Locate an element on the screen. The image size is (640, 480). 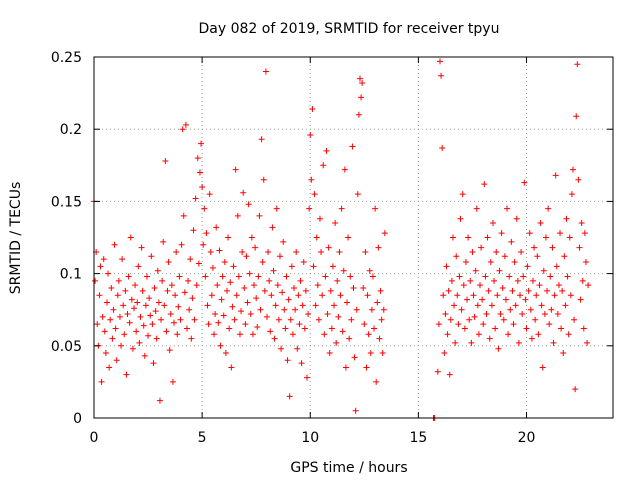
x-tick-label: 0 is located at coordinates (94, 438).